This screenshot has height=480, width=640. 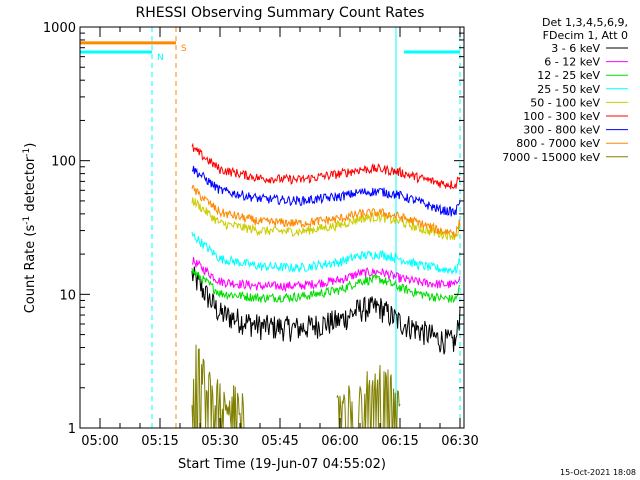 What do you see at coordinates (558, 143) in the screenshot?
I see `legend-label: 800 - 7000 keV` at bounding box center [558, 143].